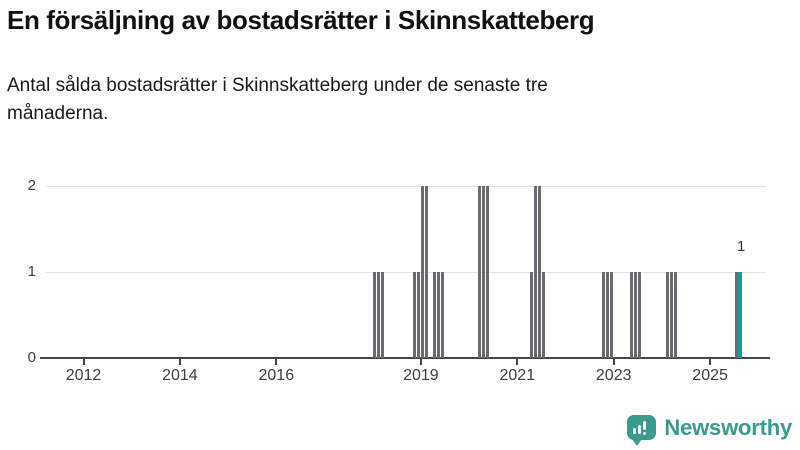  I want to click on x-axis-tick-label: 2016, so click(276, 375).